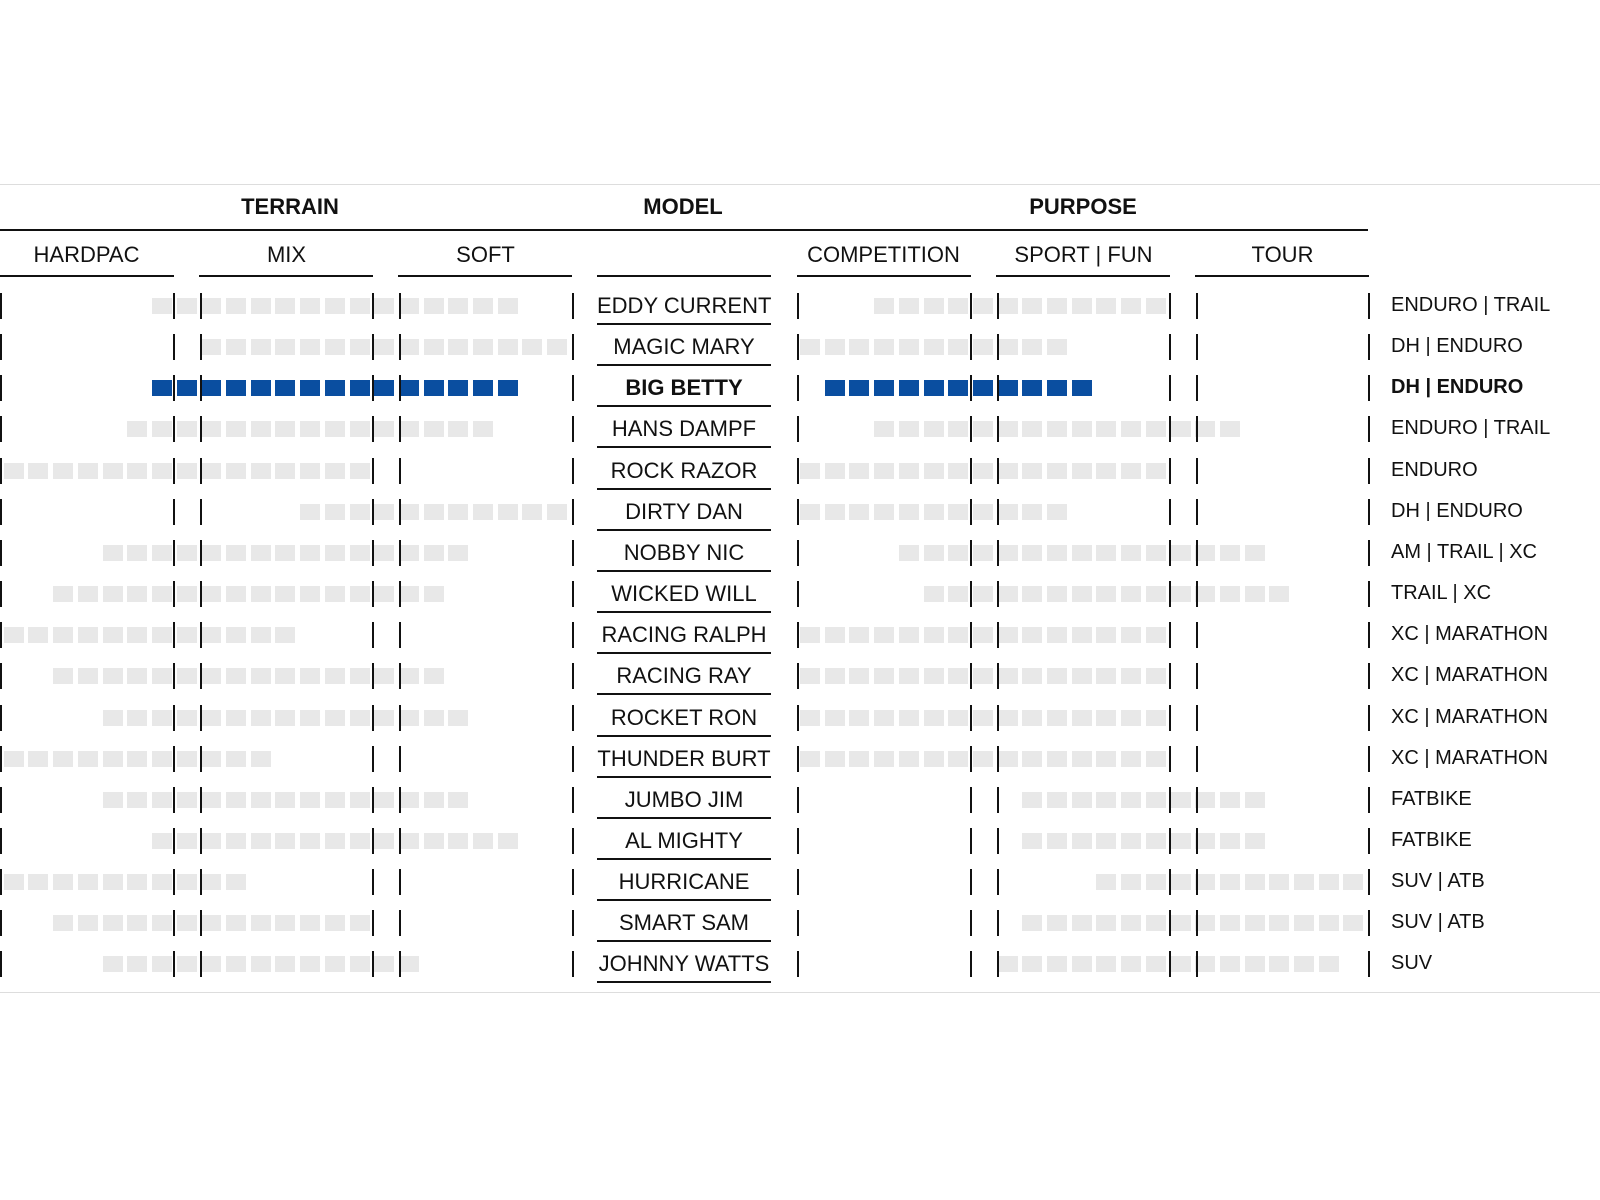 This screenshot has width=1600, height=1200. I want to click on header-rule, so click(684, 230).